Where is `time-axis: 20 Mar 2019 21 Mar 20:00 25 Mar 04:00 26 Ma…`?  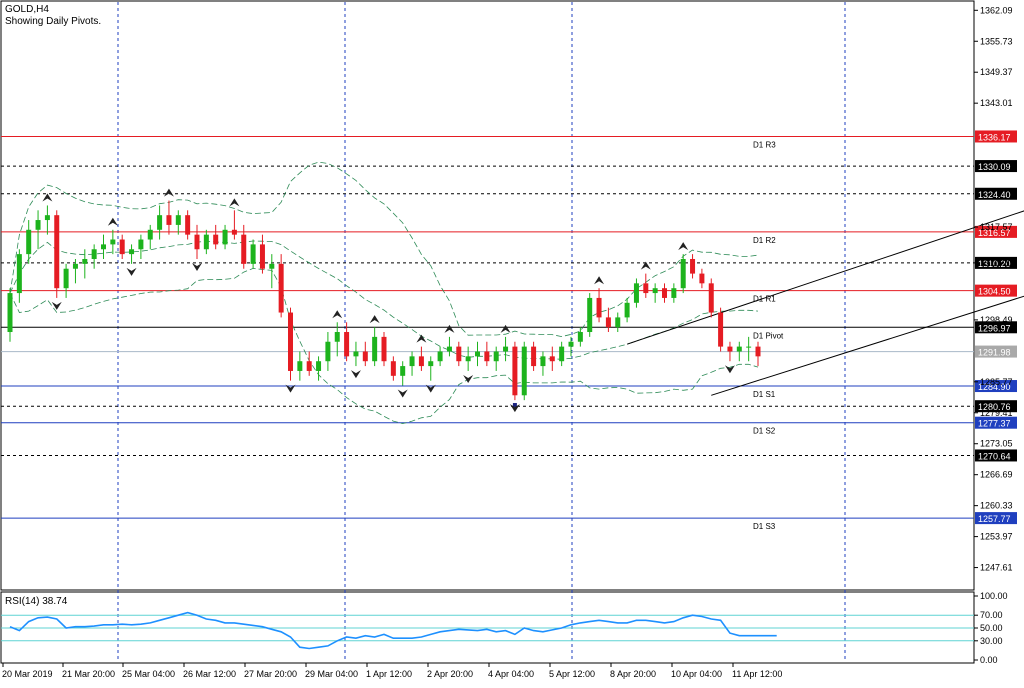 time-axis: 20 Mar 2019 21 Mar 20:00 25 Mar 04:00 26 Ma… is located at coordinates (392, 671).